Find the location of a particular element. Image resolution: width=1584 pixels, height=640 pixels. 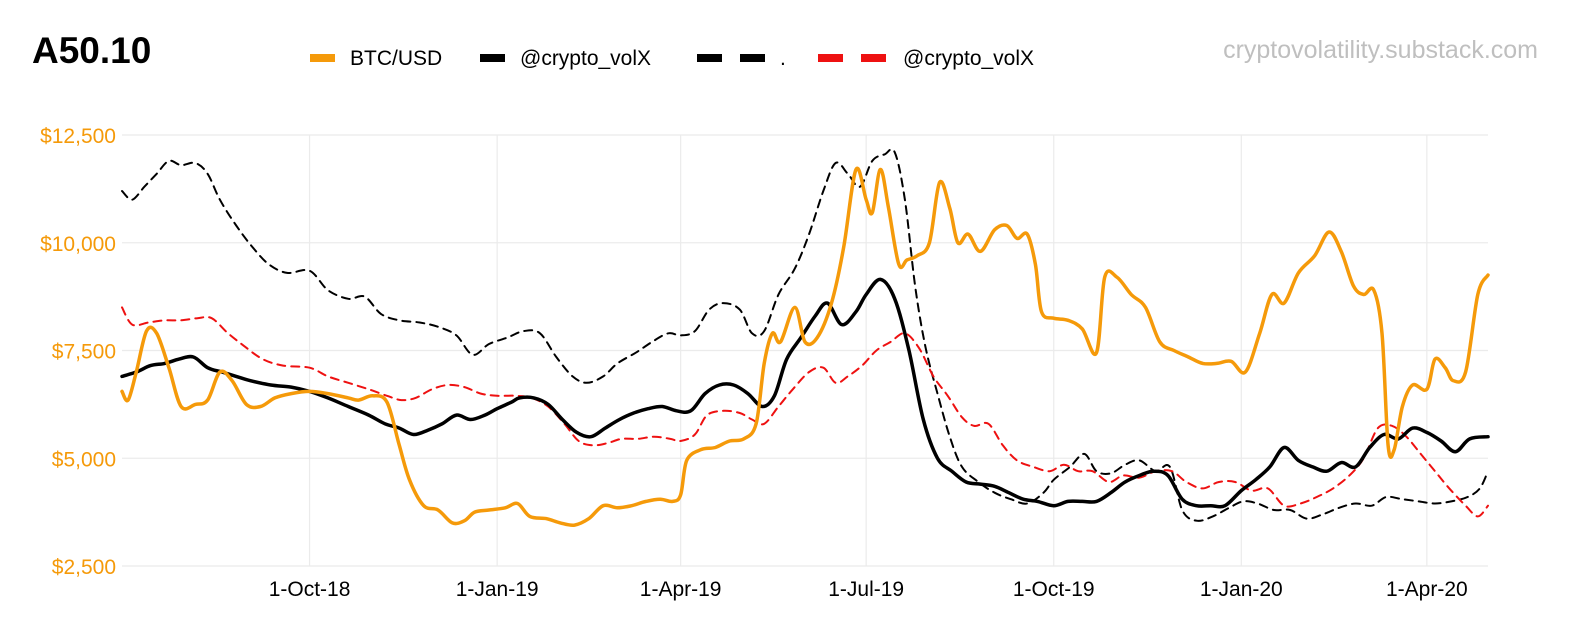

x-tick-label: 1-Oct-19 is located at coordinates (1054, 589).